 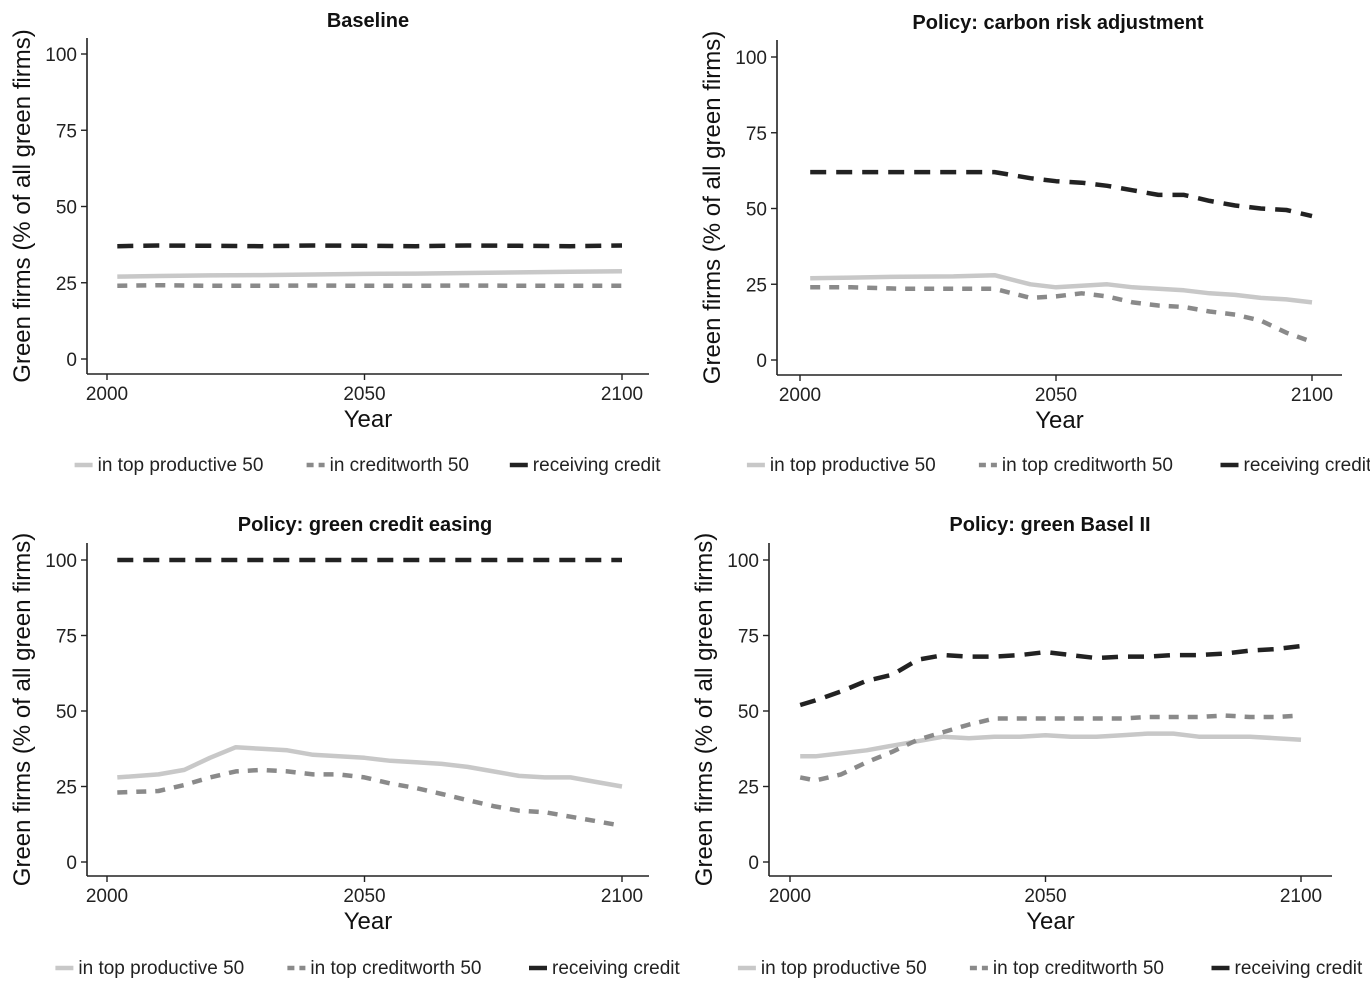 I want to click on chart-title: Policy: green Basel II, so click(x=1049, y=525).